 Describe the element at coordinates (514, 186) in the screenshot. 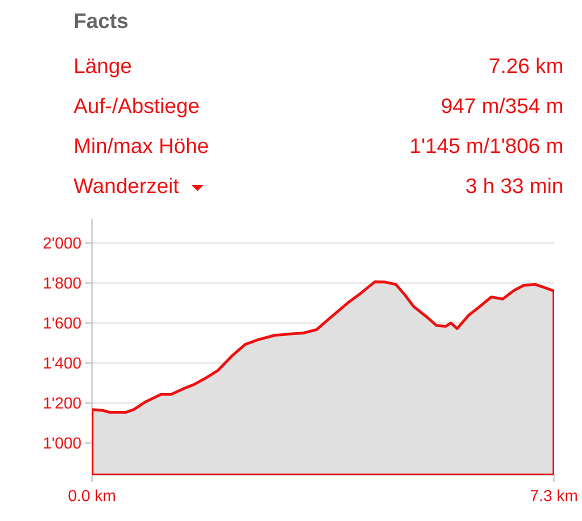

I see `text: 3 h 33 min` at that location.